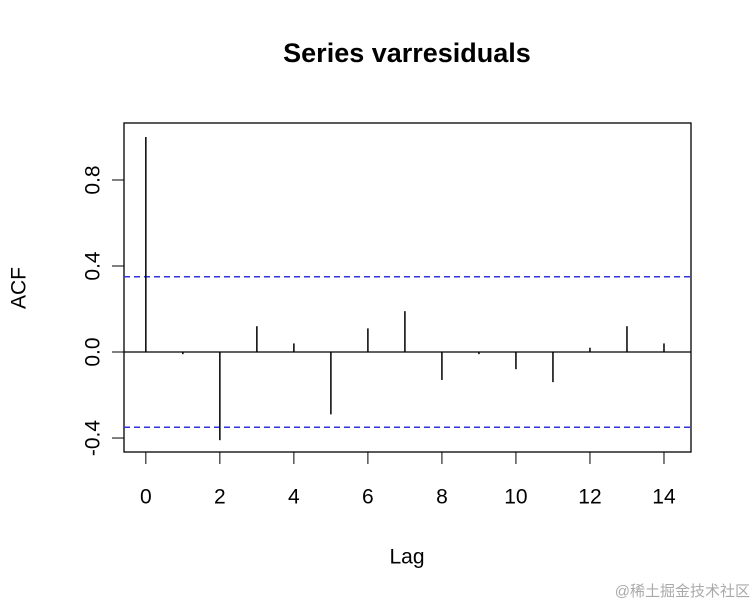 Image resolution: width=756 pixels, height=606 pixels. I want to click on x-tick-label: 0, so click(146, 497).